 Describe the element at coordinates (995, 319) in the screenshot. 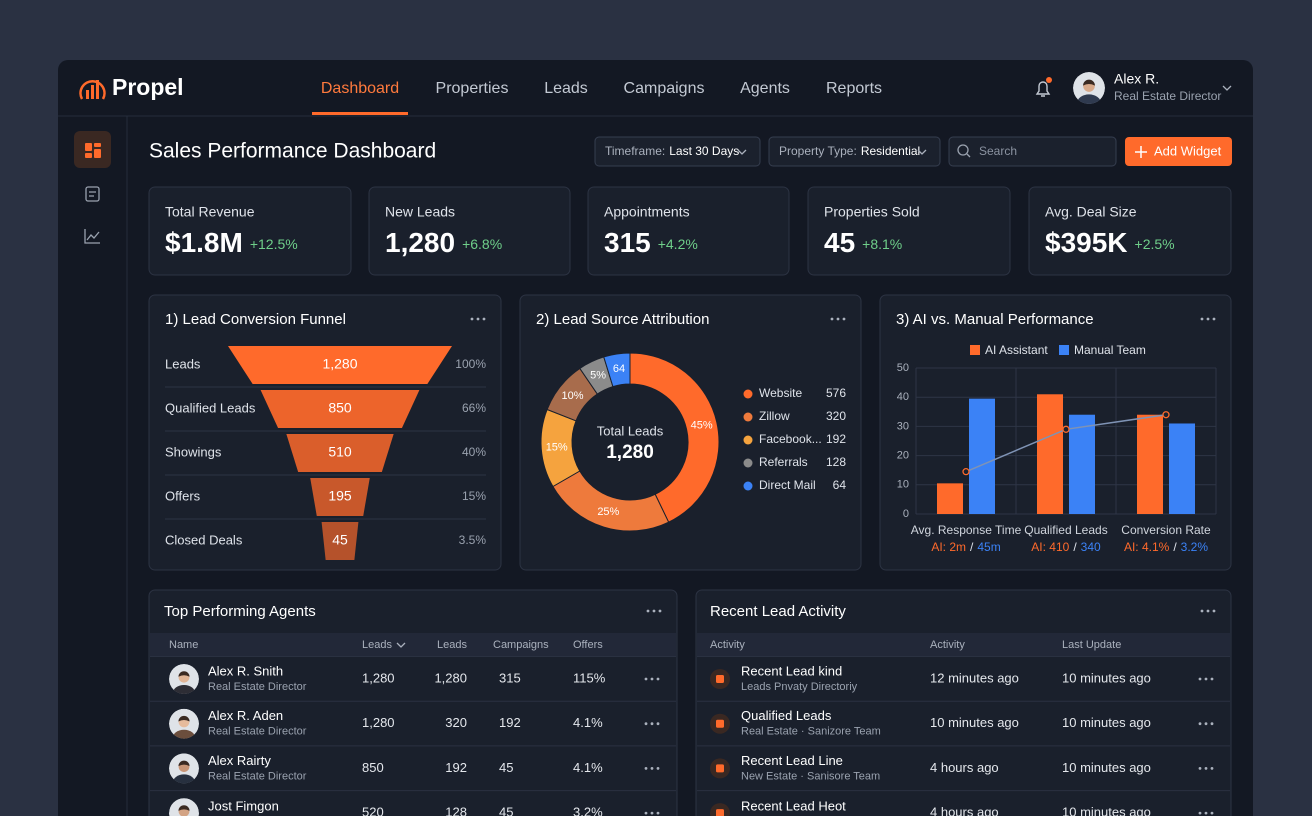

I see `panel-title: 3) AI vs. Manual Performance` at that location.